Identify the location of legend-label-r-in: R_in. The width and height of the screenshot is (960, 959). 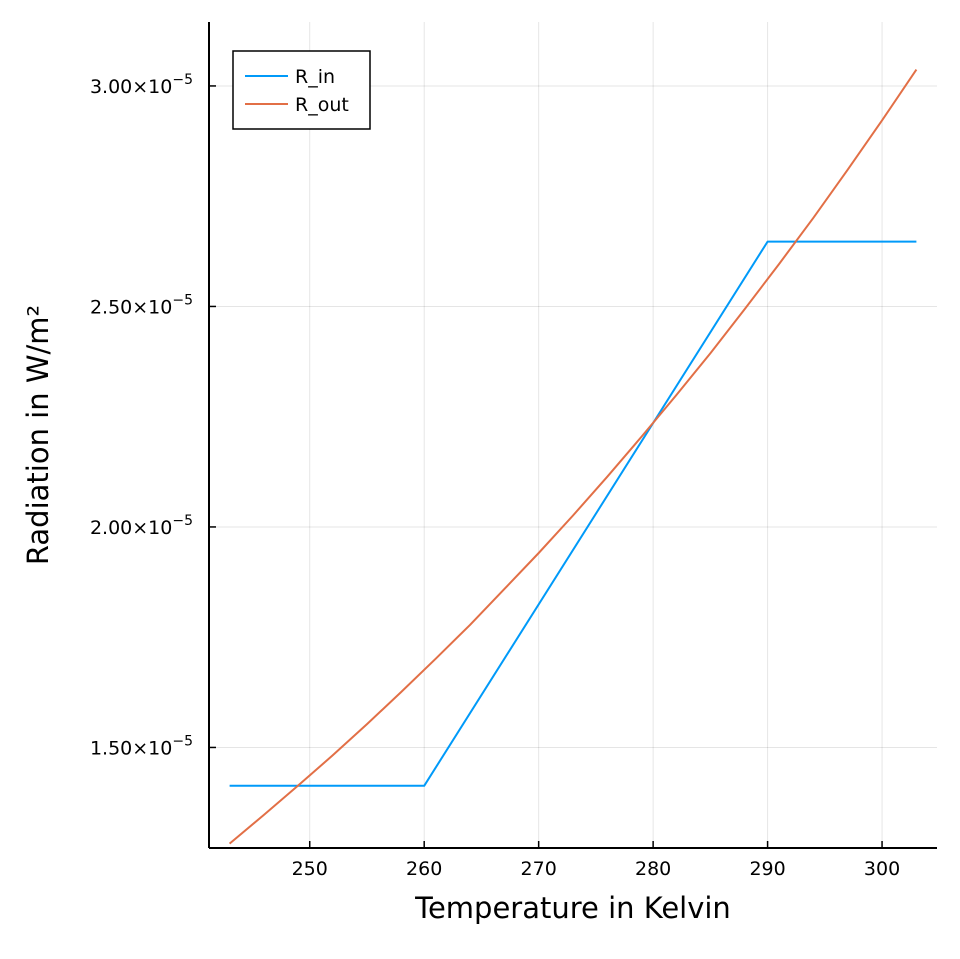
(315, 77).